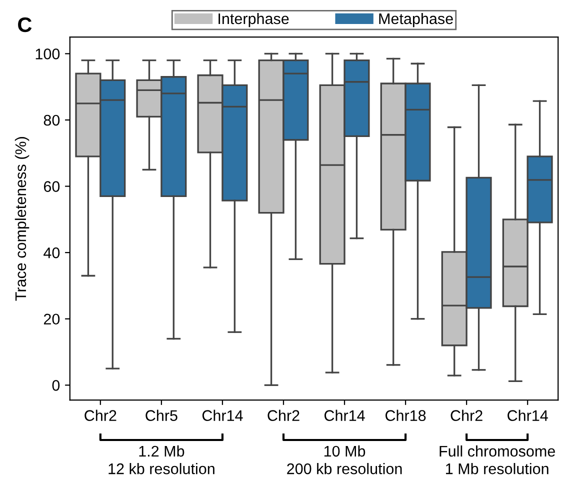  I want to click on legend-label: Interphase, so click(253, 20).